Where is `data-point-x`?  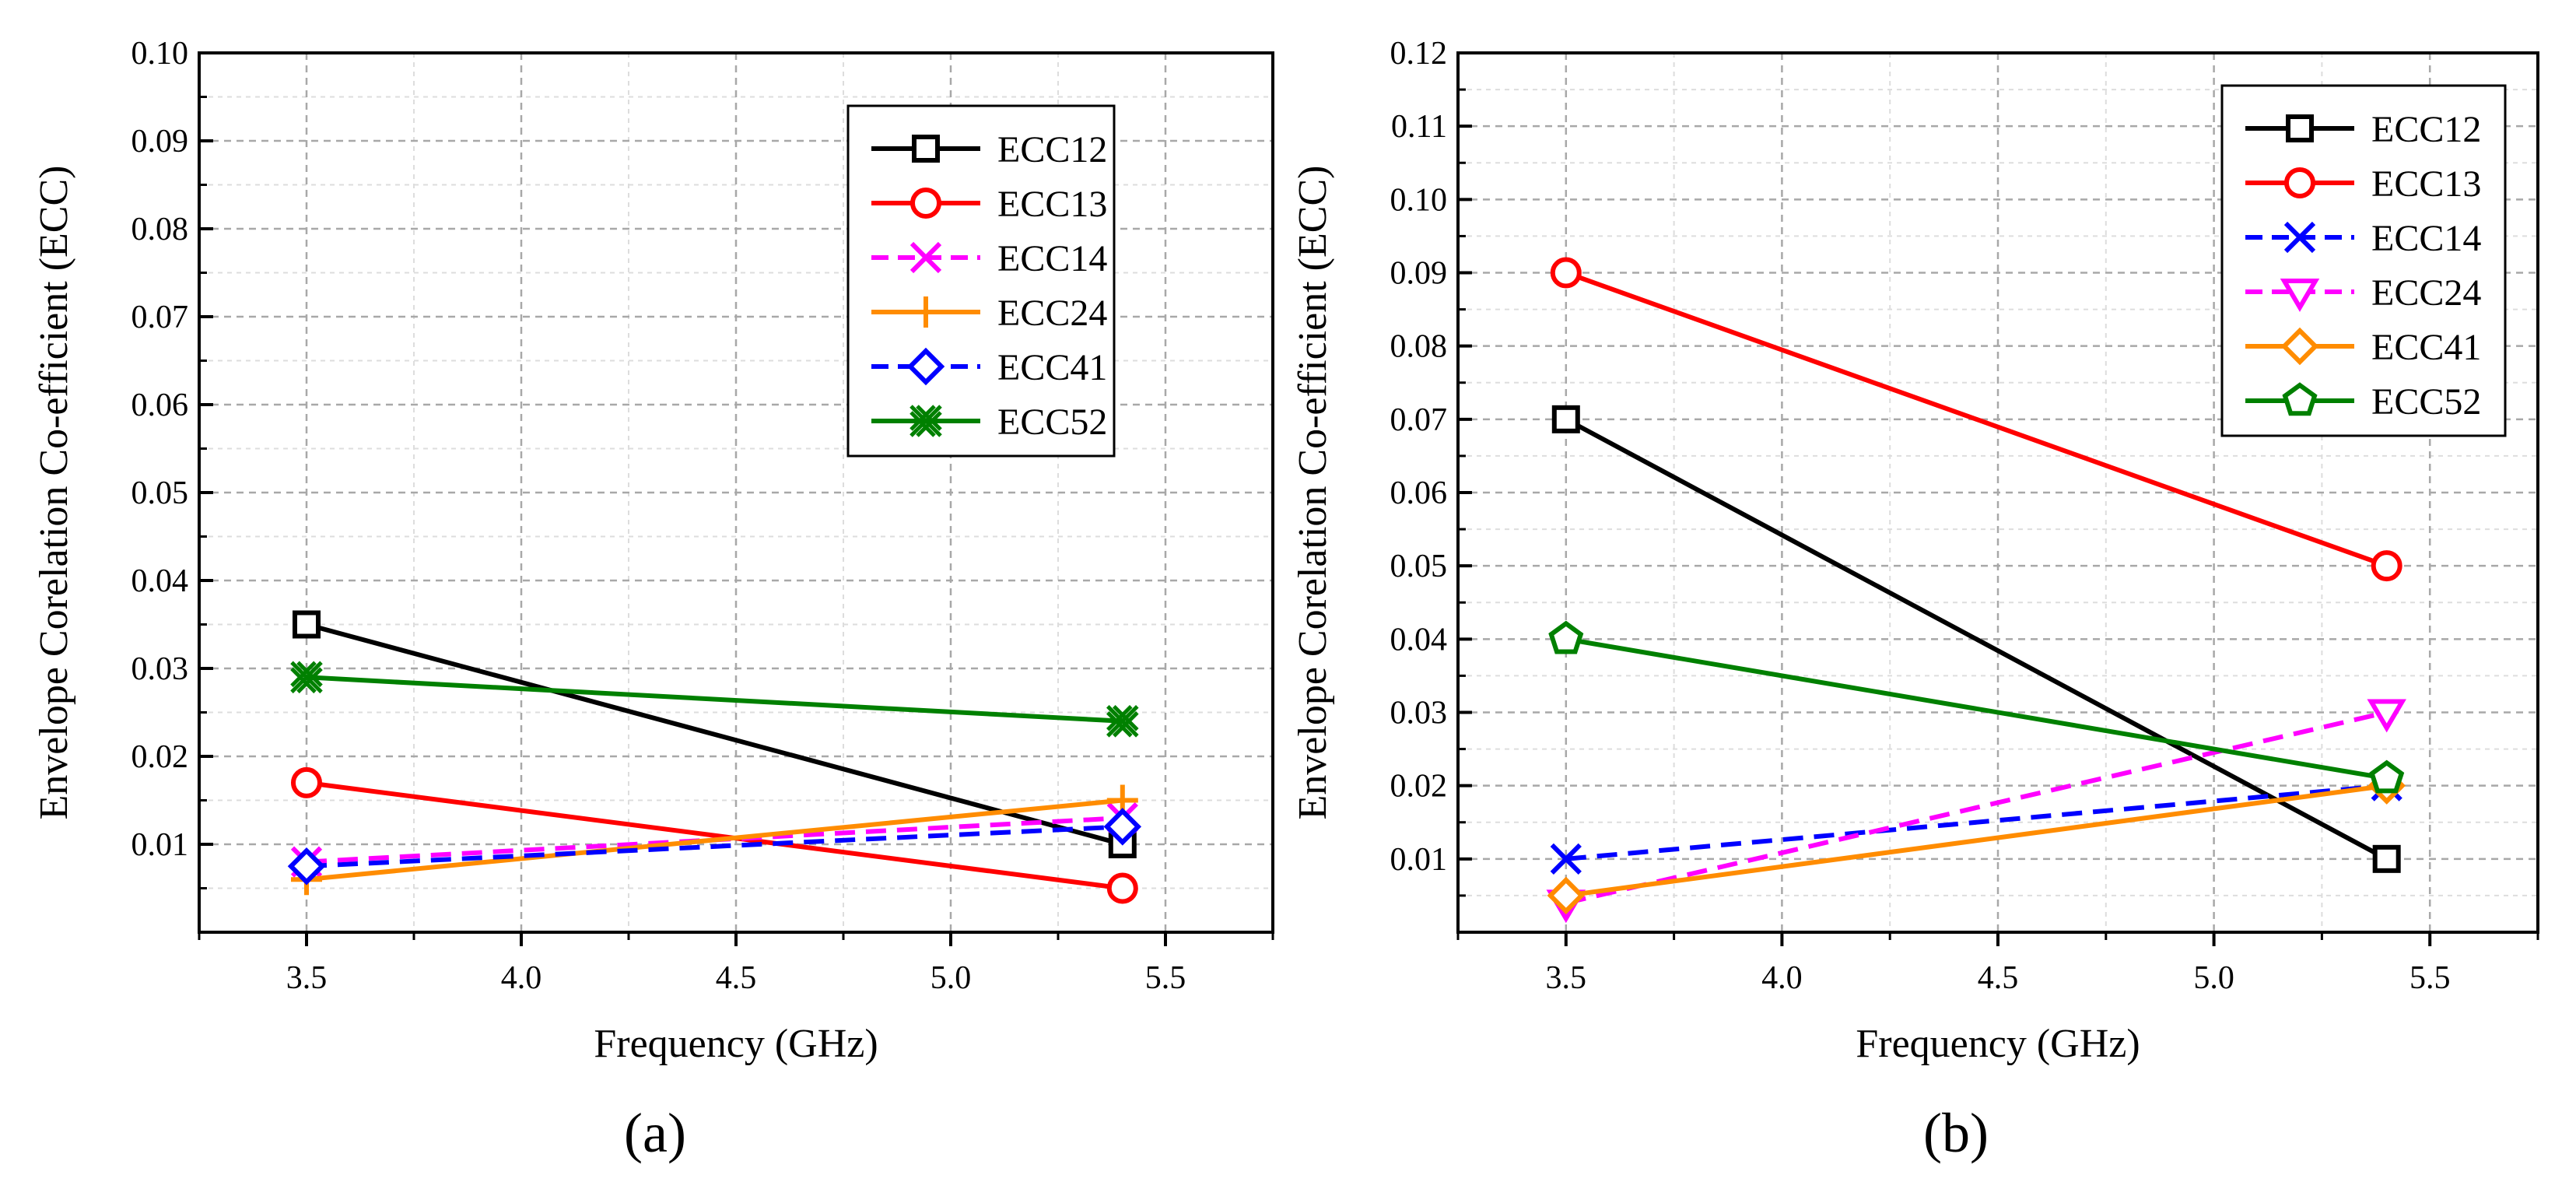
data-point-x is located at coordinates (1566, 859).